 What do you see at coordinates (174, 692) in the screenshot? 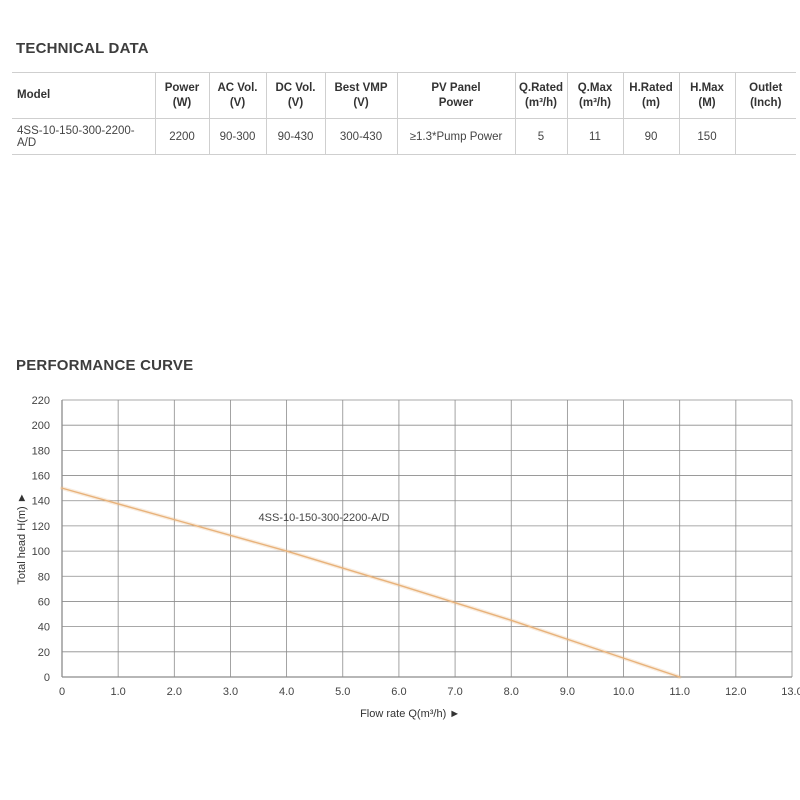
I see `x-tick-label: 2.0` at bounding box center [174, 692].